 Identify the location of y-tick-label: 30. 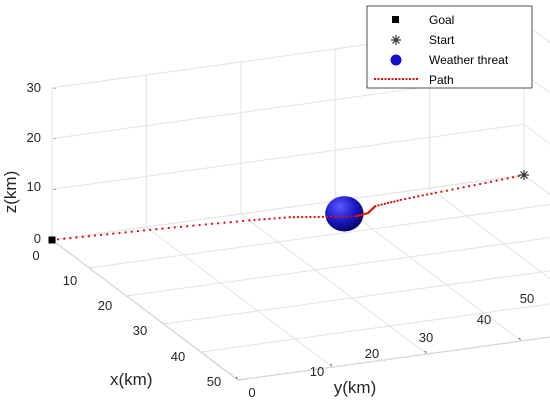
(426, 337).